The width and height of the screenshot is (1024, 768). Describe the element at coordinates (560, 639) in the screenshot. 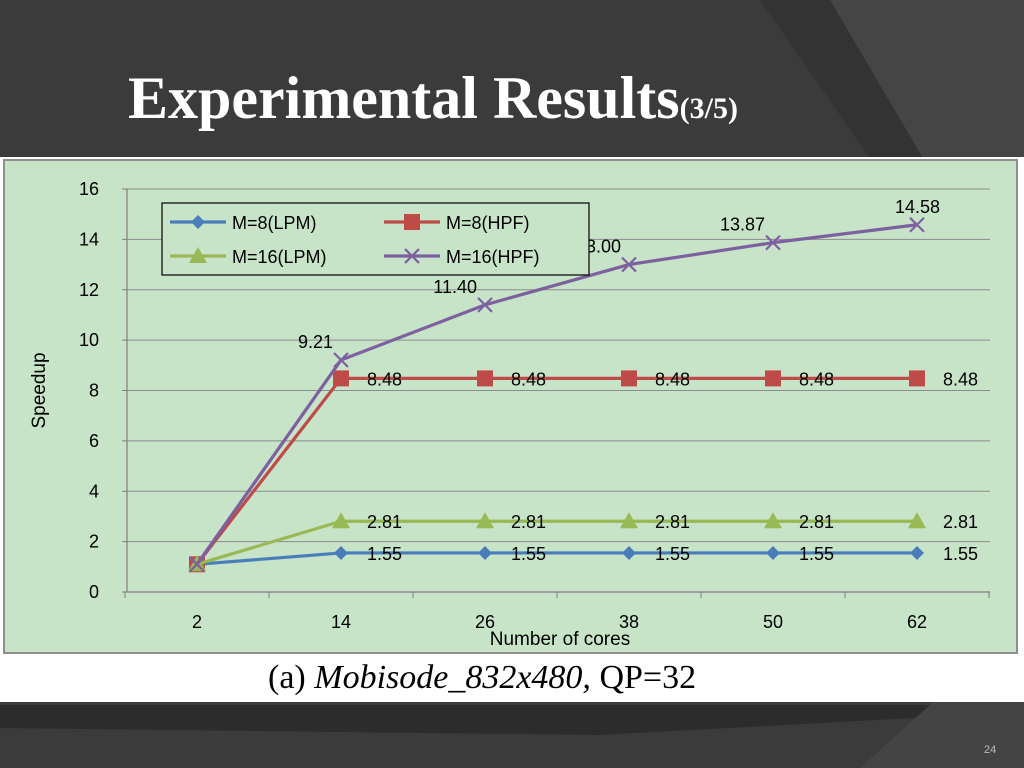

I see `x-axis-title: Number of cores` at that location.